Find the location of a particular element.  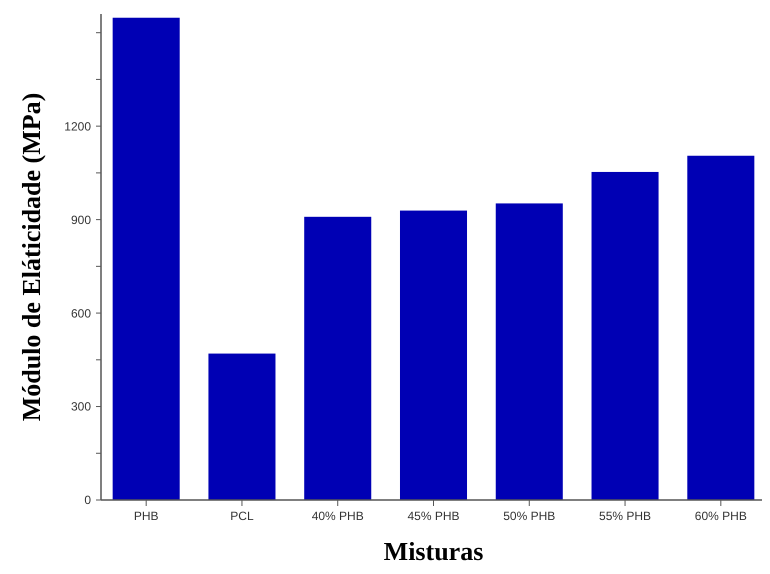

y-tick-label: 600 is located at coordinates (81, 313).